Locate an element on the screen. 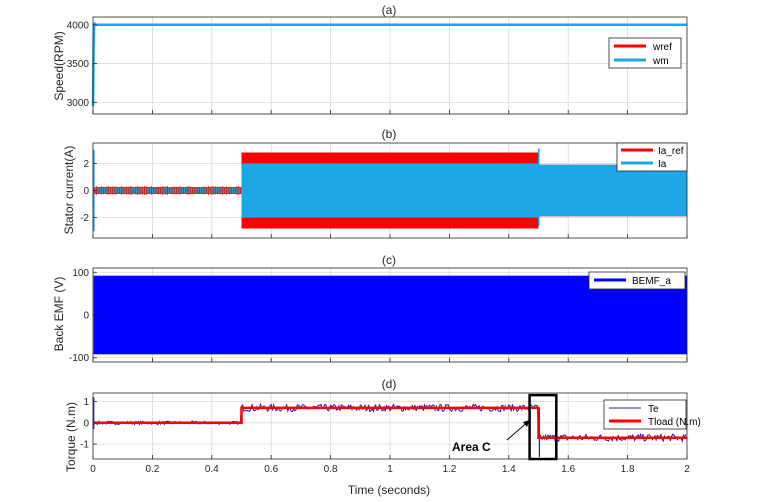 The width and height of the screenshot is (757, 502). x-tick-label: 0.2 is located at coordinates (152, 469).